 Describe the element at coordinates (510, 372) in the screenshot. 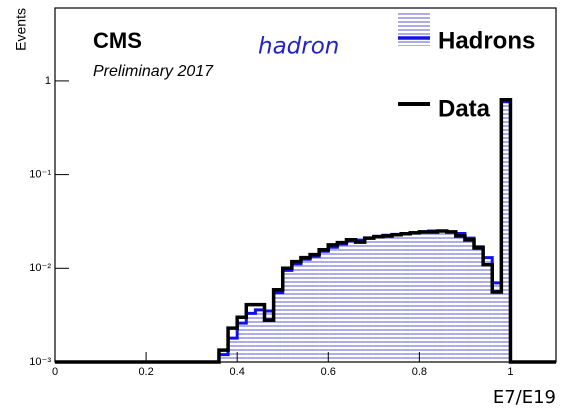

I see `x-tick-label: 1` at that location.